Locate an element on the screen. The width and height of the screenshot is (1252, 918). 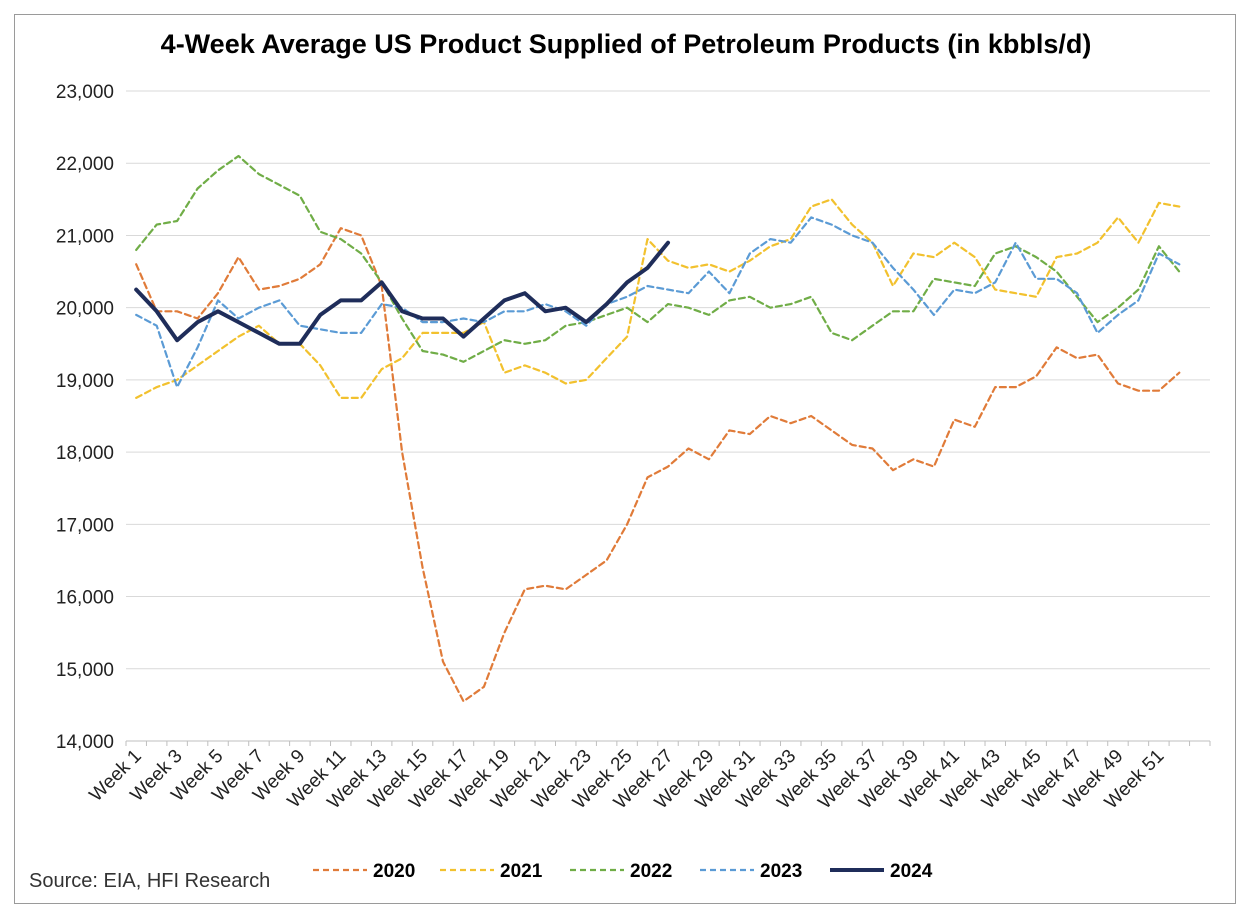
y-tick-label: 23,000 is located at coordinates (85, 92).